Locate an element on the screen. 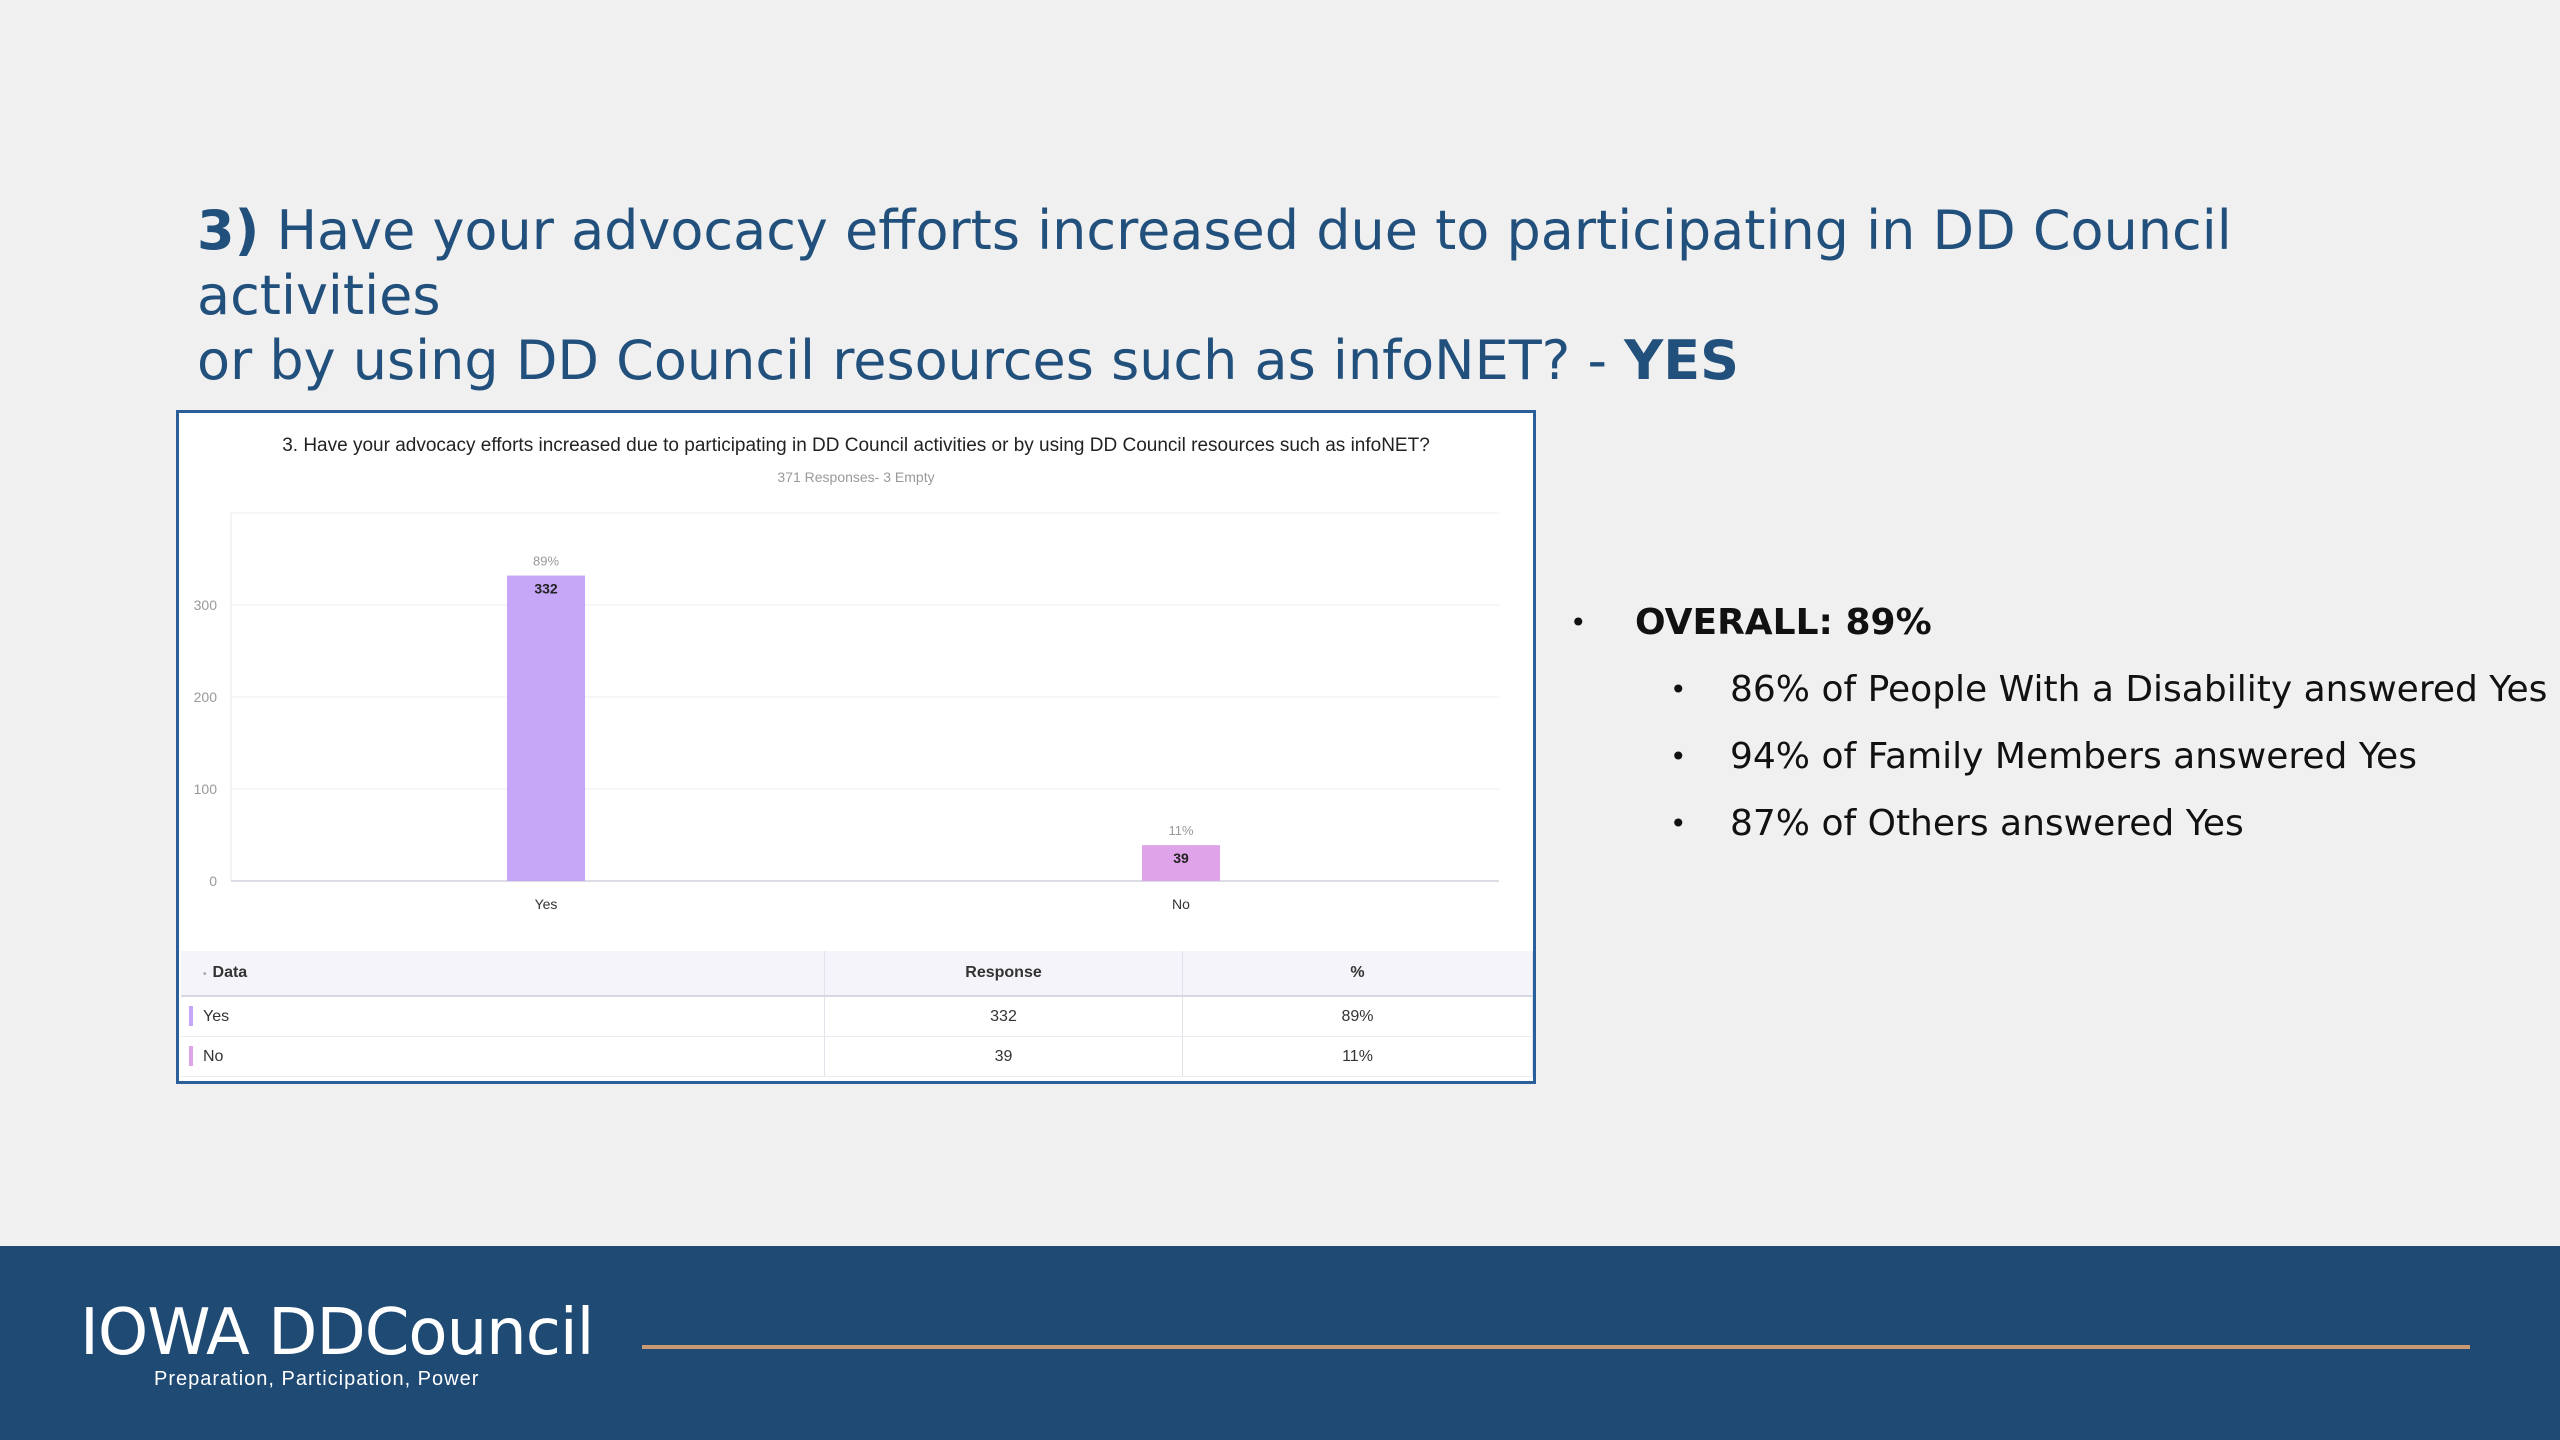 Image resolution: width=2560 pixels, height=1440 pixels. sort-icon: • is located at coordinates (205, 974).